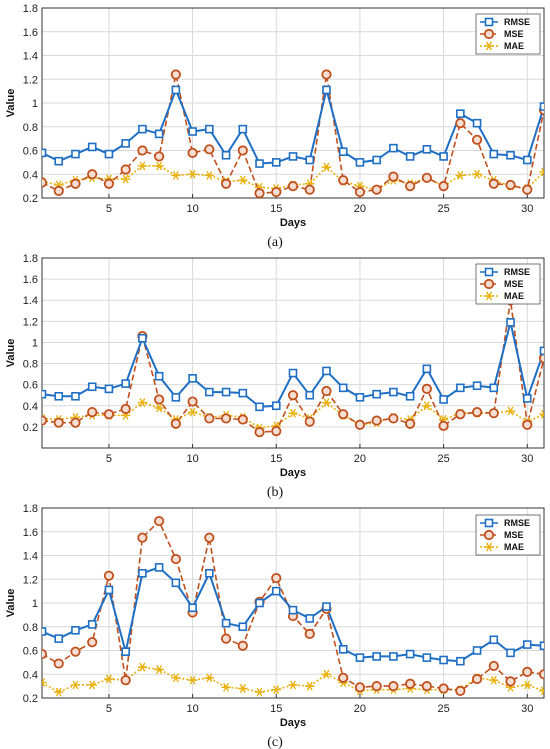 This screenshot has width=550, height=749. Describe the element at coordinates (30, 152) in the screenshot. I see `y-tick-label: 0.6` at that location.